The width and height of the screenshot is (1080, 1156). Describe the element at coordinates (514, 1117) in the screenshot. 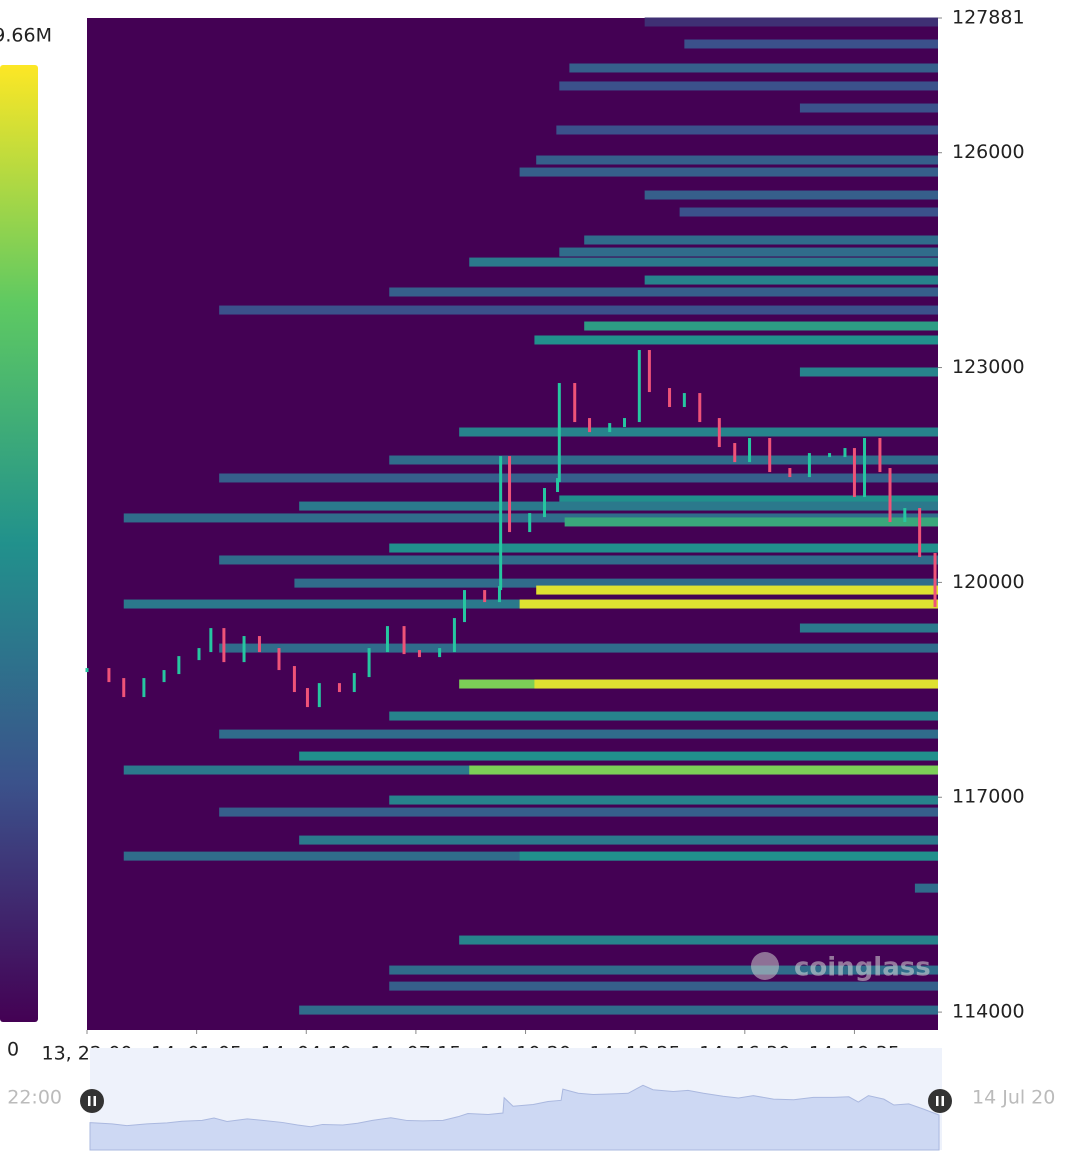

I see `range-area` at that location.